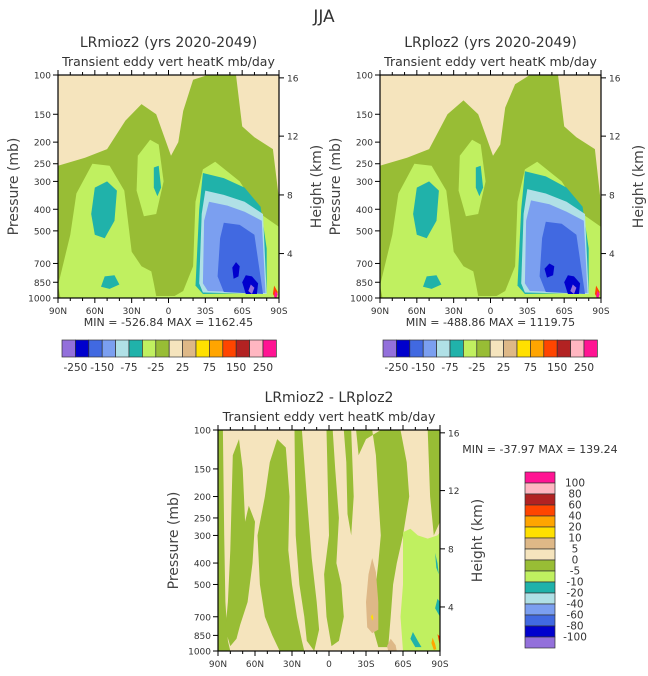  What do you see at coordinates (476, 368) in the screenshot?
I see `colorbar-label: -25` at bounding box center [476, 368].